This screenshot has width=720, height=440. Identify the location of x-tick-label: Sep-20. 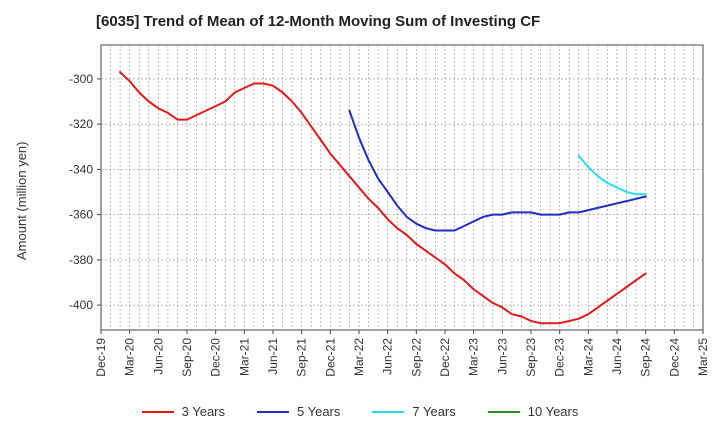
(187, 357).